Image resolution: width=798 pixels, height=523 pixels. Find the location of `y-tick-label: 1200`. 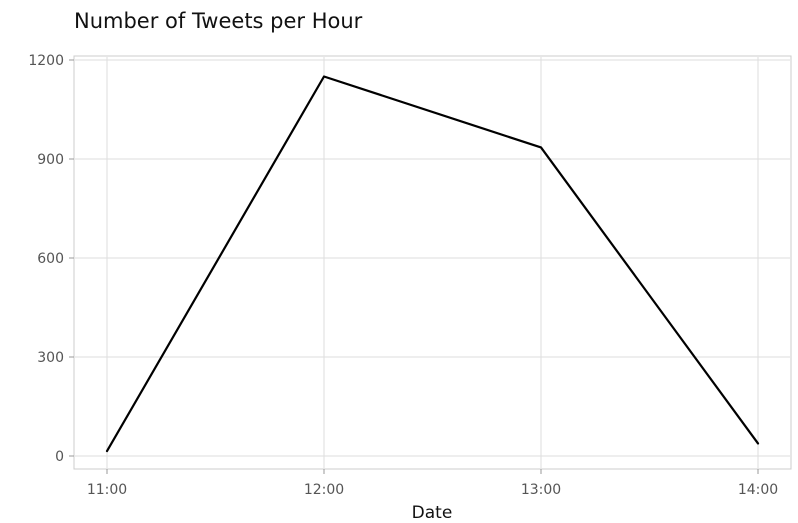

y-tick-label: 1200 is located at coordinates (46, 61).